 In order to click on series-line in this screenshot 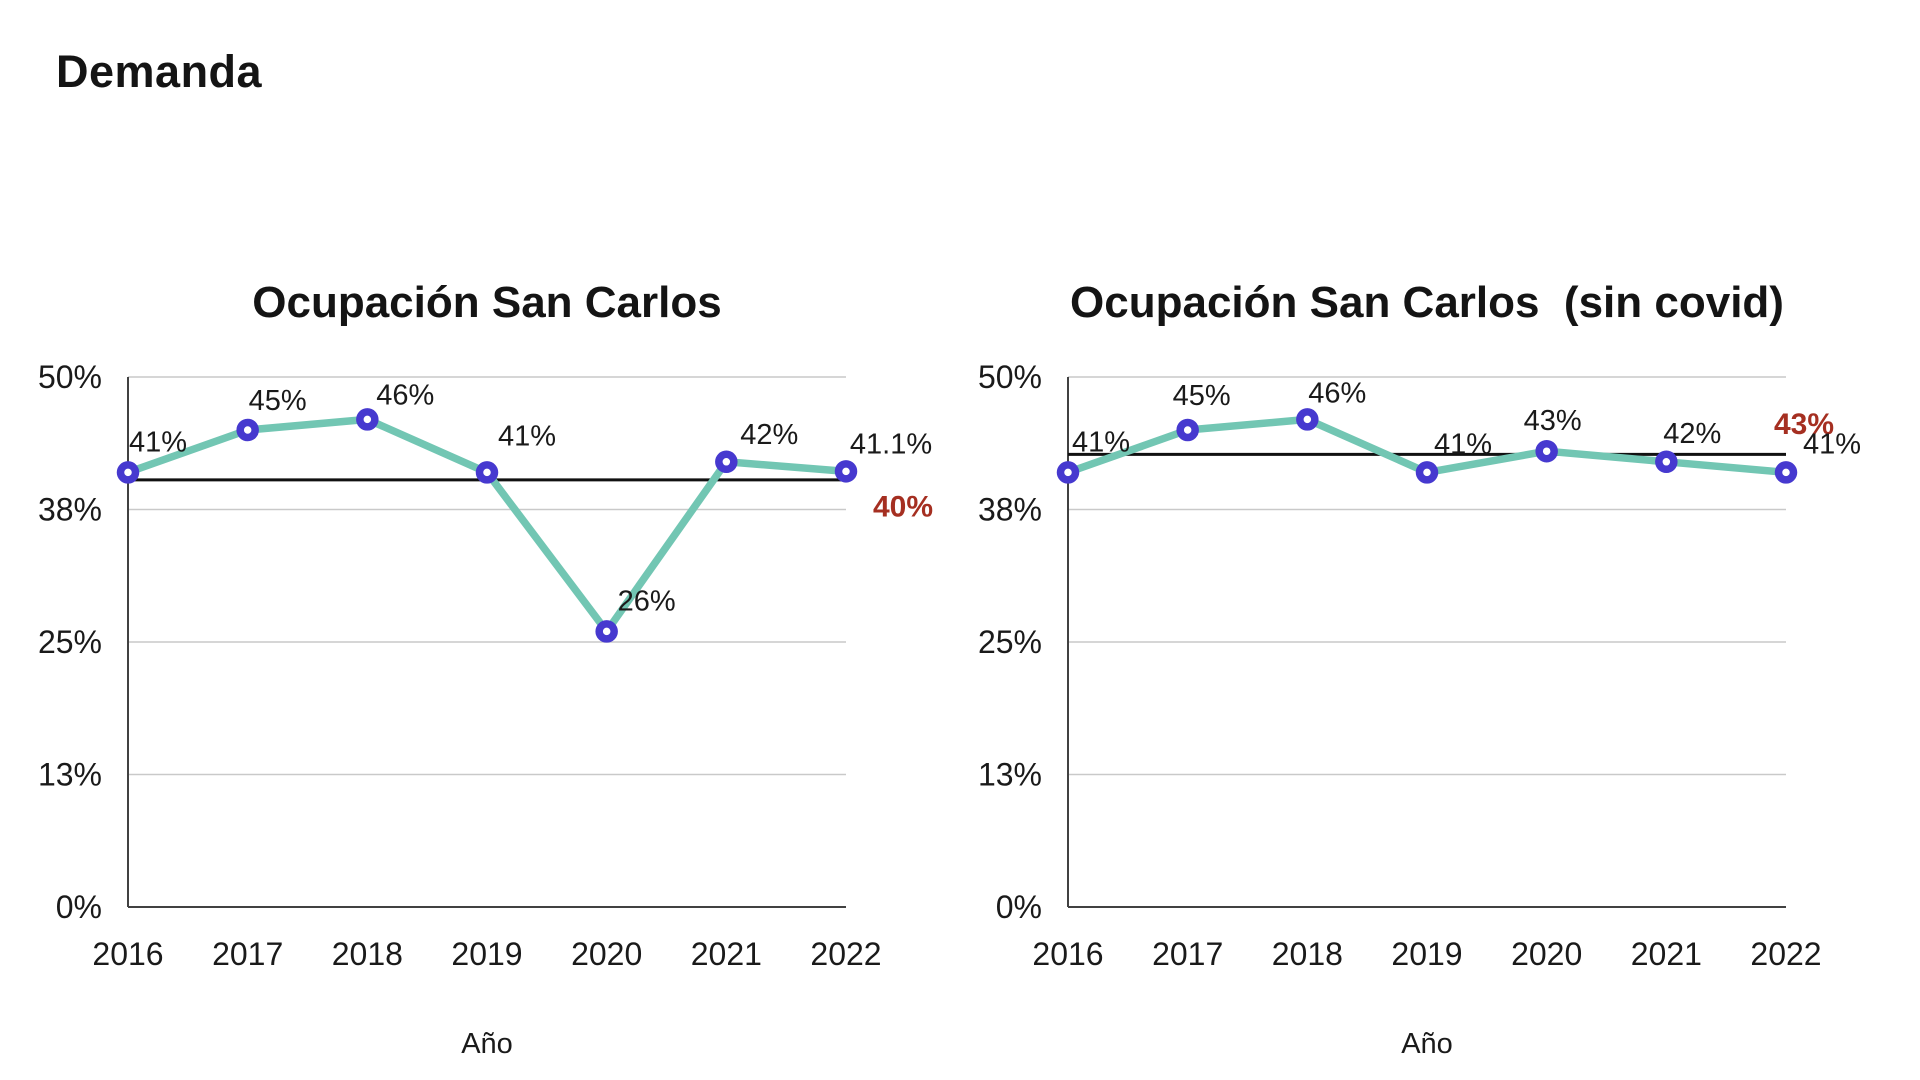, I will do `click(487, 525)`.